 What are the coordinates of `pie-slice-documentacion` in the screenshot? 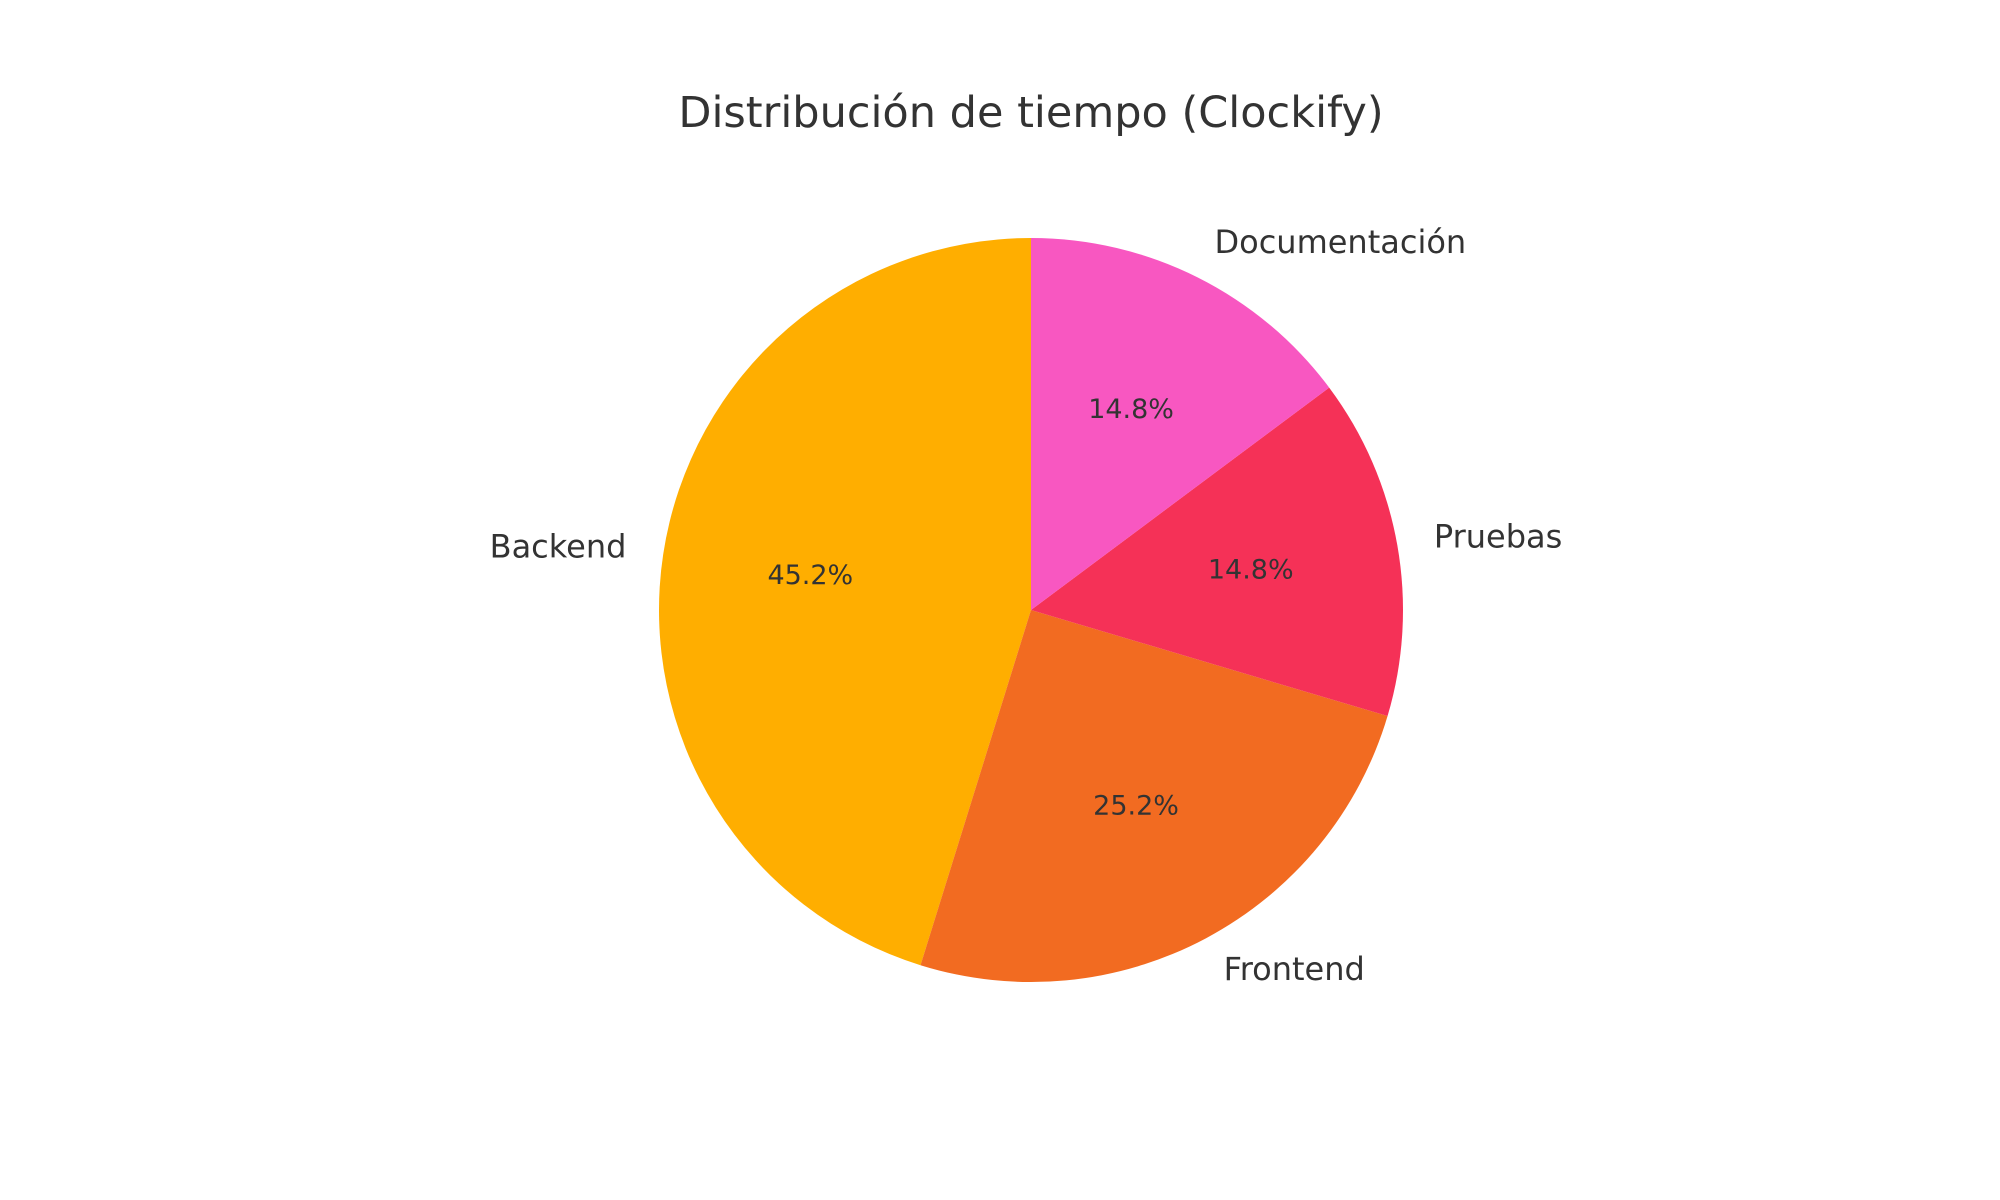 It's located at (1180, 424).